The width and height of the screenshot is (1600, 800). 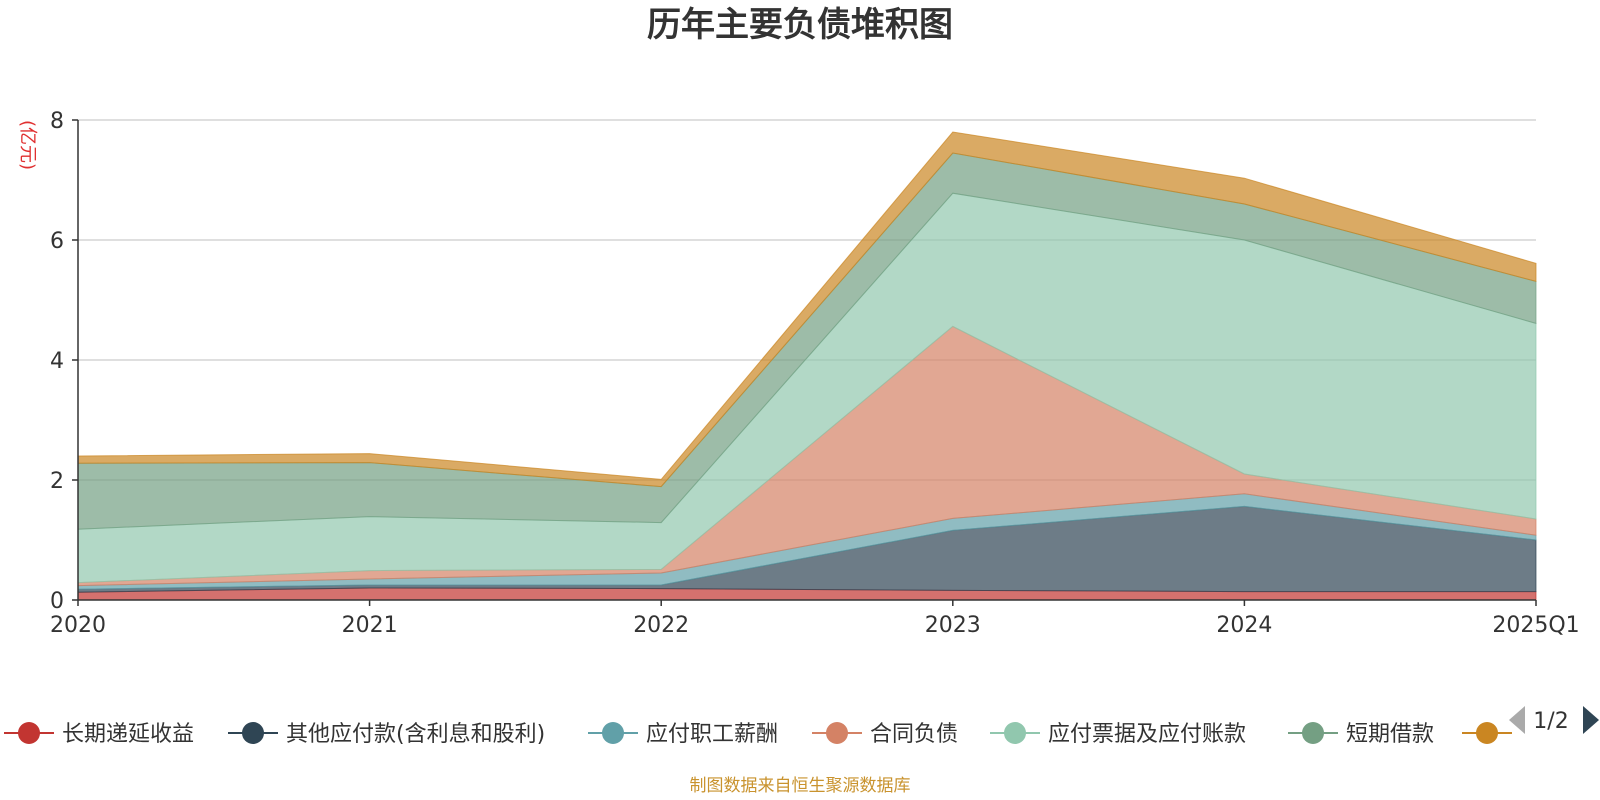 I want to click on legend-item-3: 合同负债, so click(x=885, y=734).